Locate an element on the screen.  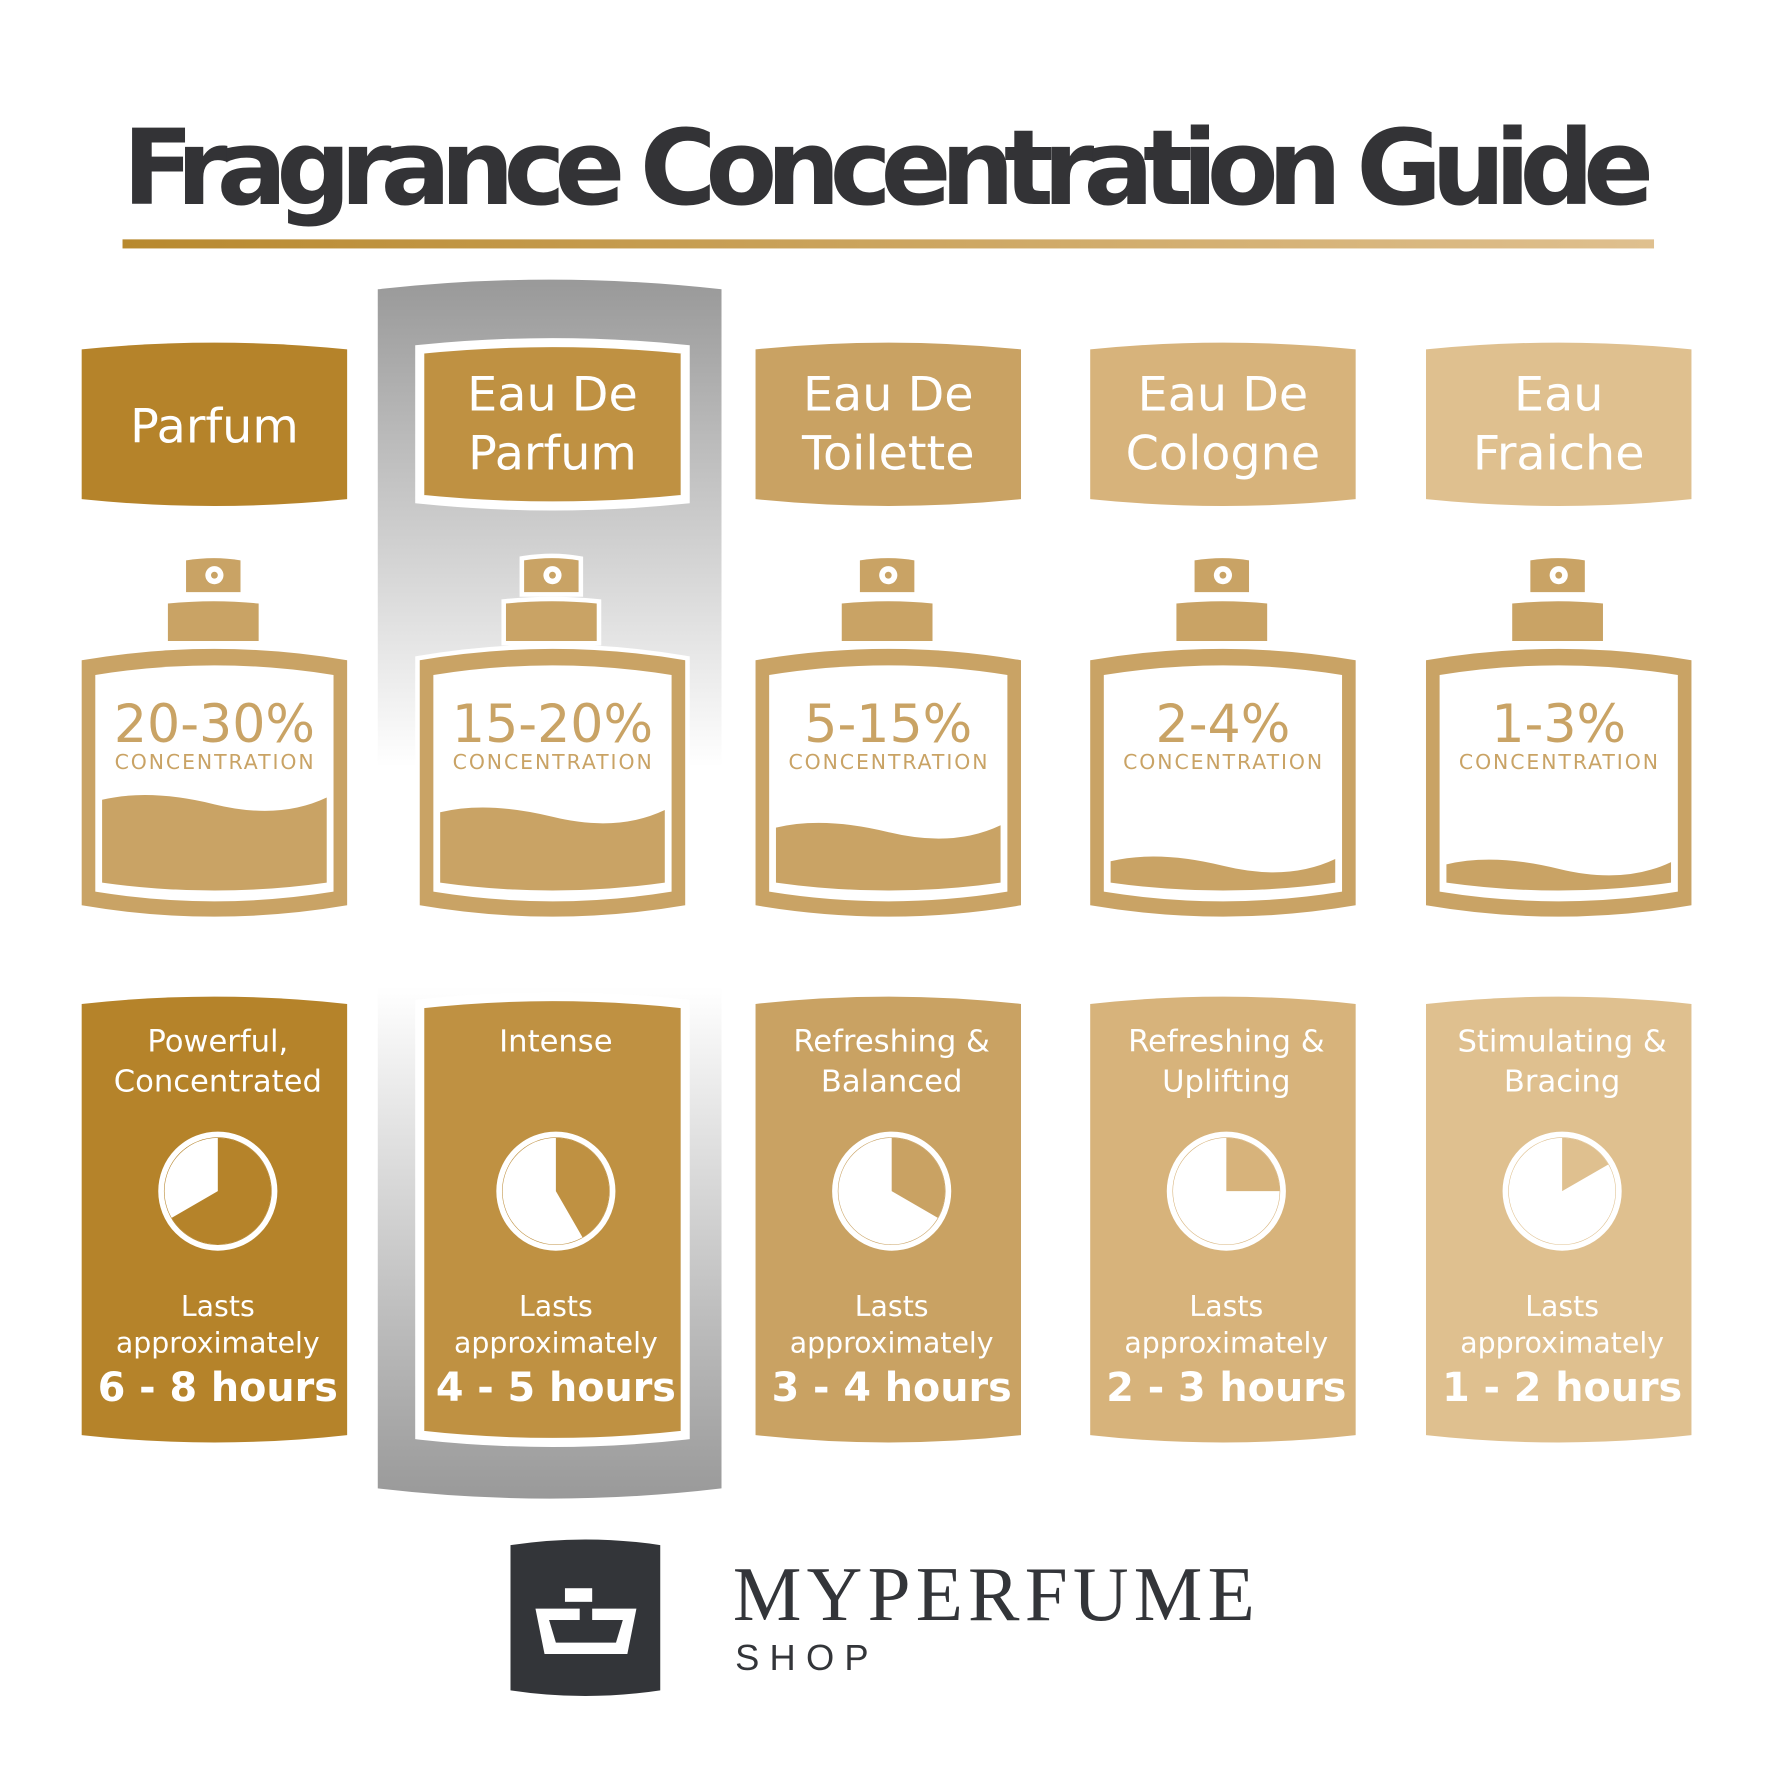
duration-hours: 1 - 2 hours is located at coordinates (1562, 1388).